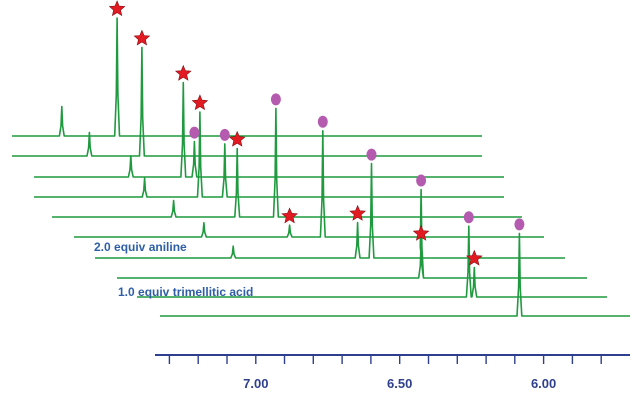 This screenshot has width=633, height=398. What do you see at coordinates (399, 383) in the screenshot?
I see `x-axis-tick-label: 6.50` at bounding box center [399, 383].